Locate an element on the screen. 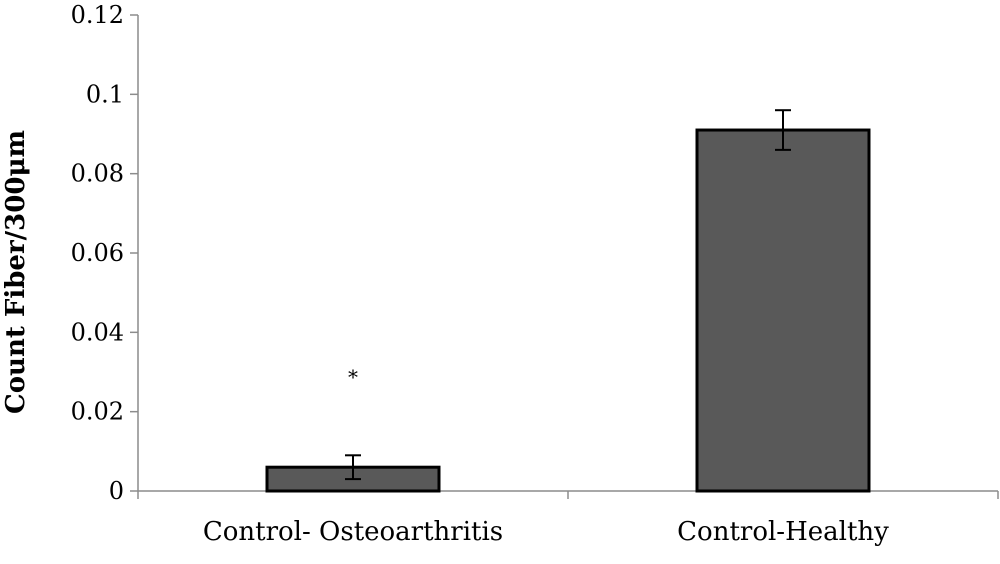  annotations: * is located at coordinates (353, 377).